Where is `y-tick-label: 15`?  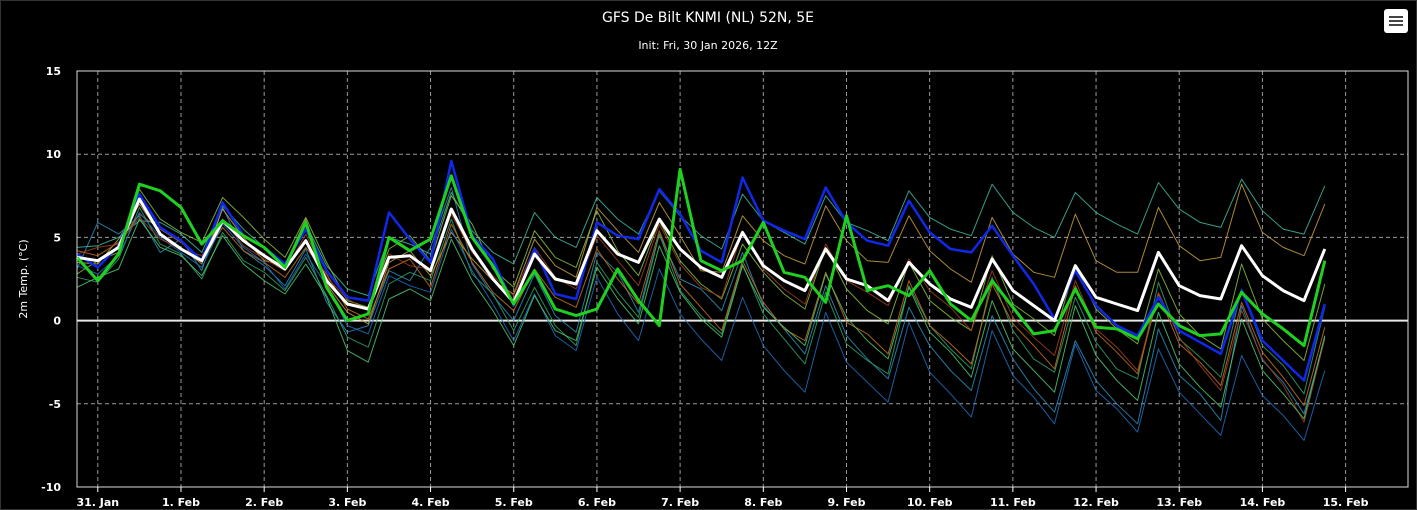
y-tick-label: 15 is located at coordinates (53, 71).